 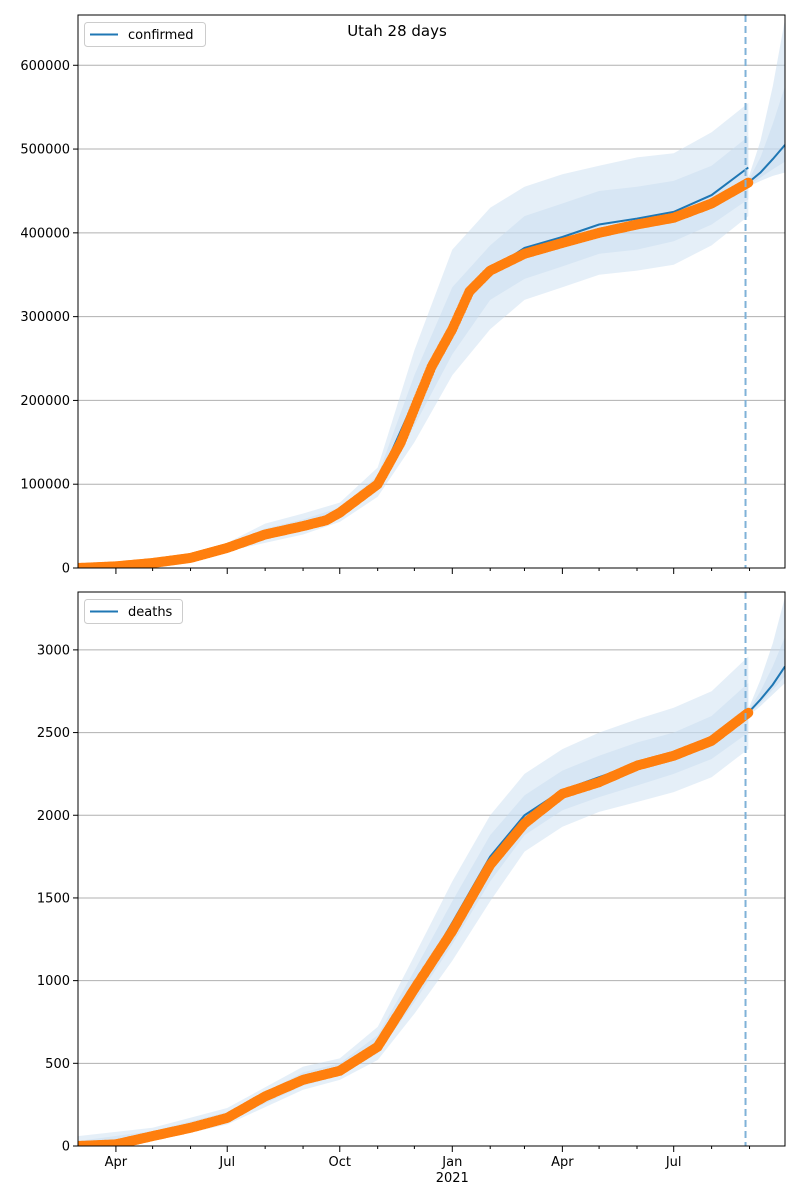 I want to click on y-tick-label: 500000, so click(x=45, y=150).